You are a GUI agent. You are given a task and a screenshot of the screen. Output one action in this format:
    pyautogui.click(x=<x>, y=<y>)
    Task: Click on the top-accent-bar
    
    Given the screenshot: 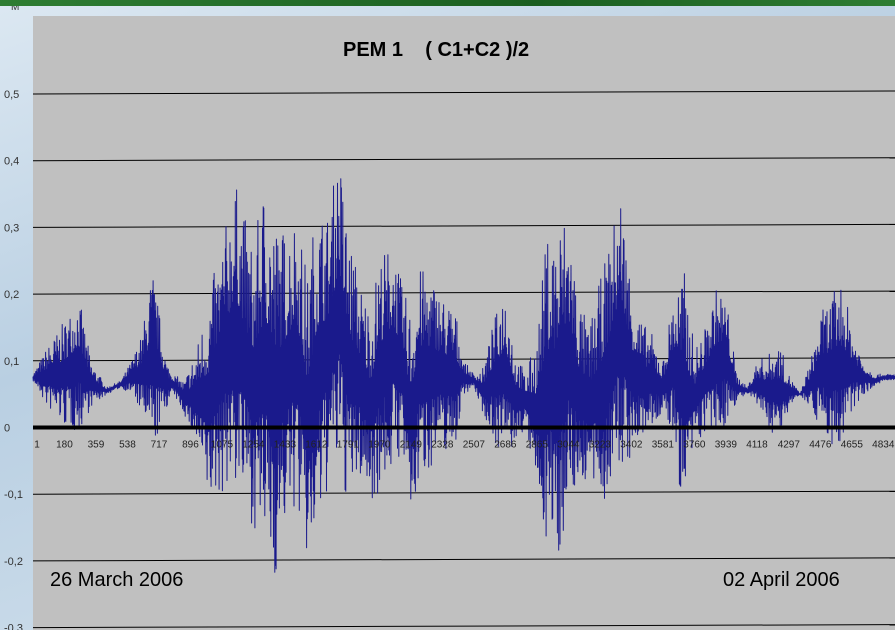 What is the action you would take?
    pyautogui.click(x=447, y=3)
    